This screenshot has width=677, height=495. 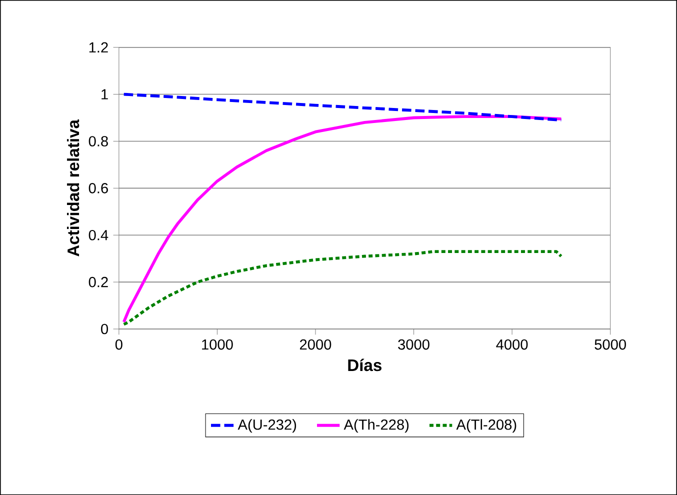 What do you see at coordinates (104, 329) in the screenshot?
I see `y-tick-label: 0` at bounding box center [104, 329].